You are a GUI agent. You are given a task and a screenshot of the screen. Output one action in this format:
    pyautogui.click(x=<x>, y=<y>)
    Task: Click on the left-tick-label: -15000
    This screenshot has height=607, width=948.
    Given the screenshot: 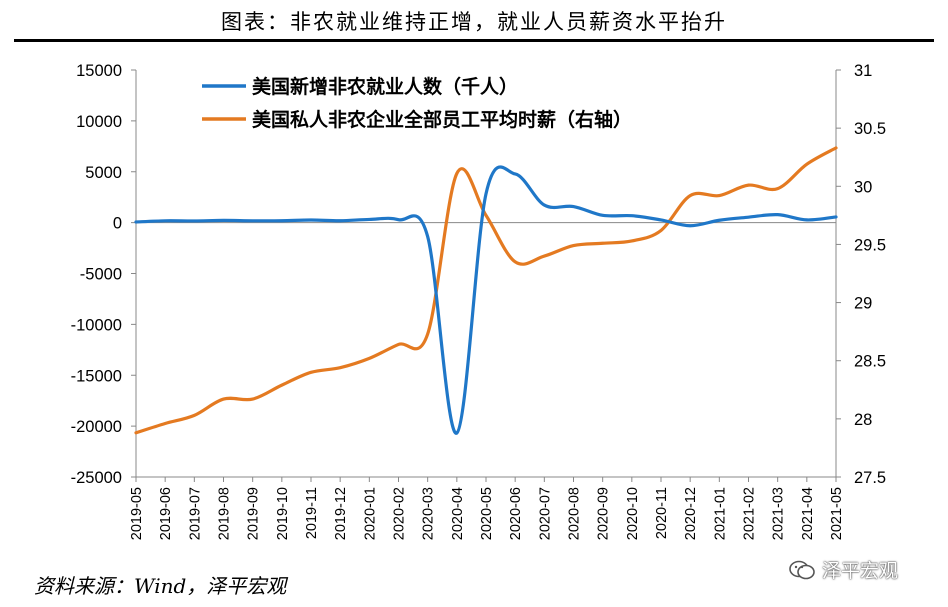 What is the action you would take?
    pyautogui.click(x=96, y=376)
    